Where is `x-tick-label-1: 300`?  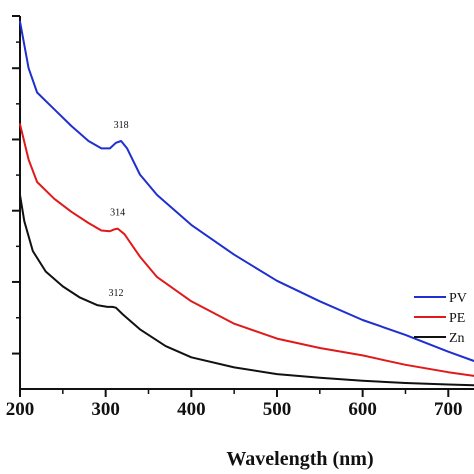 x-tick-label-1: 300 is located at coordinates (105, 409).